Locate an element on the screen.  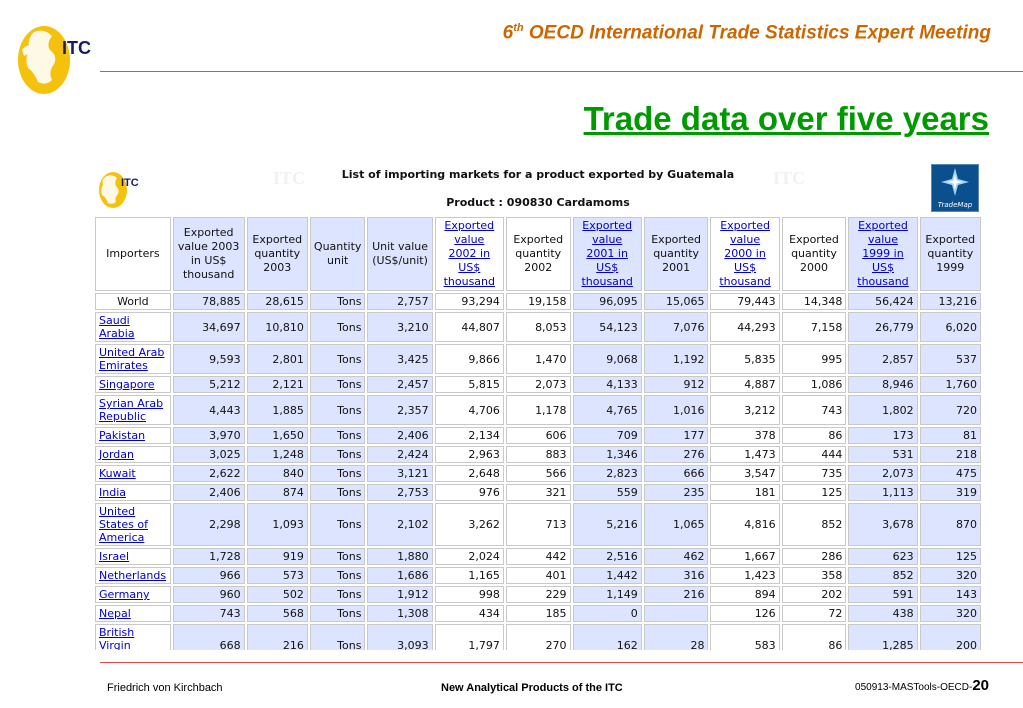
column-header-link: Exported value 1999 in US$ thousand is located at coordinates (883, 253).